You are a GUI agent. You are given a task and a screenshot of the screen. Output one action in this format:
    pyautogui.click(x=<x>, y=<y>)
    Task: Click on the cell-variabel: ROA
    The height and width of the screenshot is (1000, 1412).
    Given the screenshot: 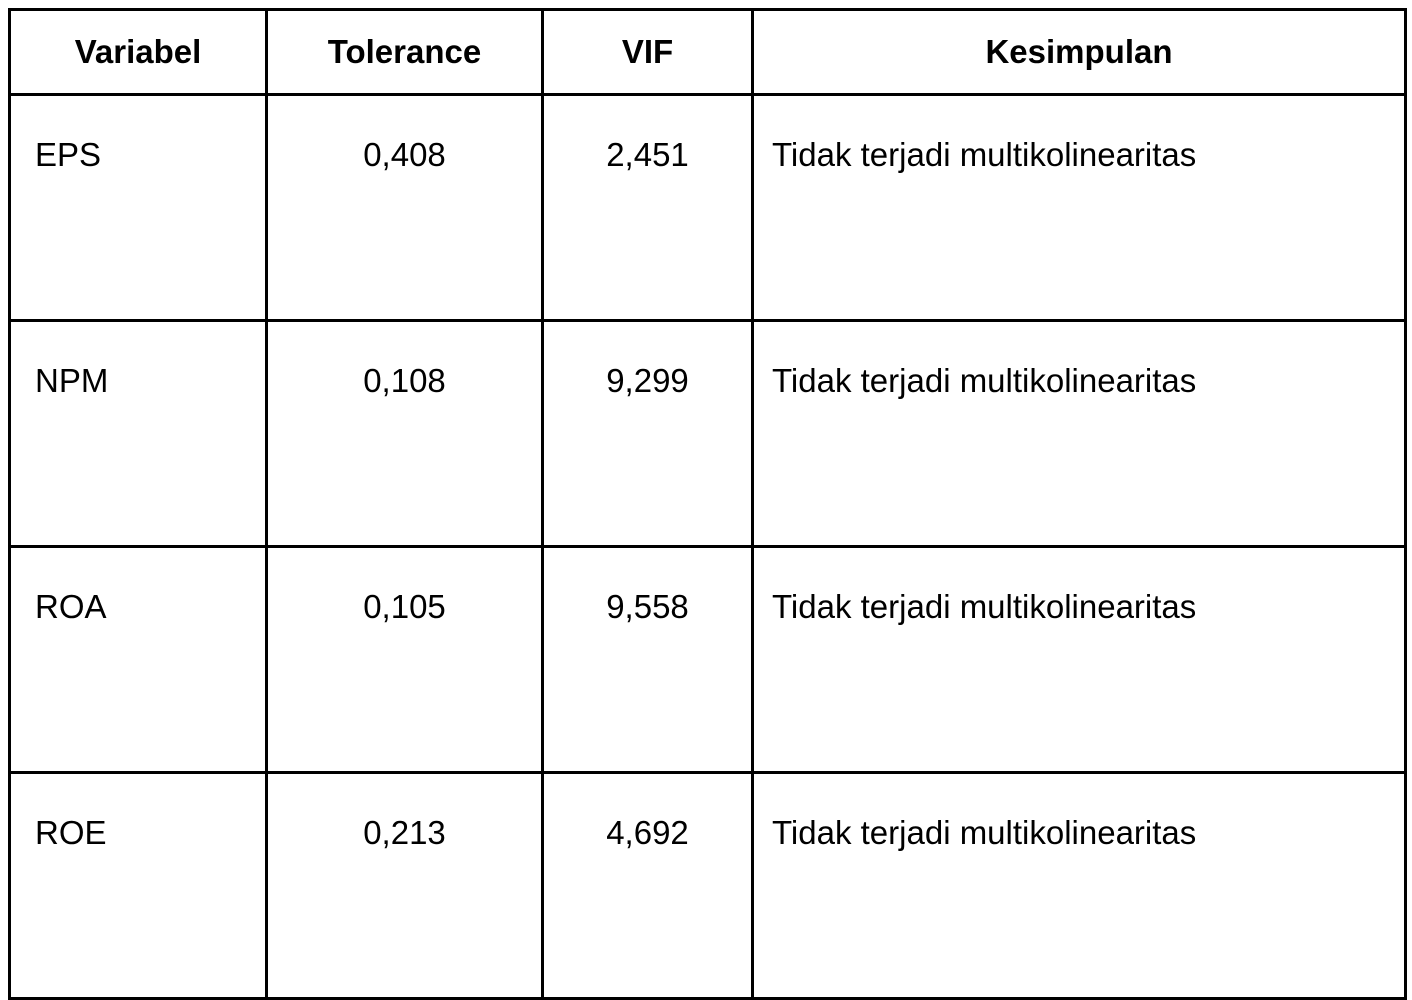 What is the action you would take?
    pyautogui.click(x=138, y=659)
    